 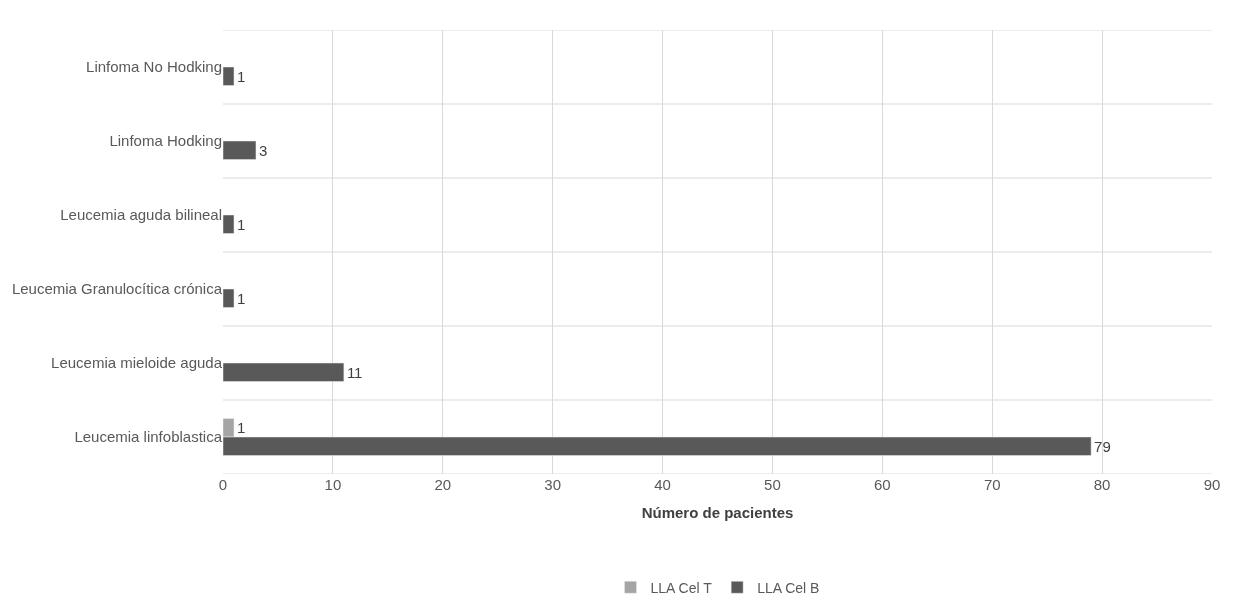 I want to click on y-tick-label: Leucemia aguda bilineal, so click(x=141, y=215).